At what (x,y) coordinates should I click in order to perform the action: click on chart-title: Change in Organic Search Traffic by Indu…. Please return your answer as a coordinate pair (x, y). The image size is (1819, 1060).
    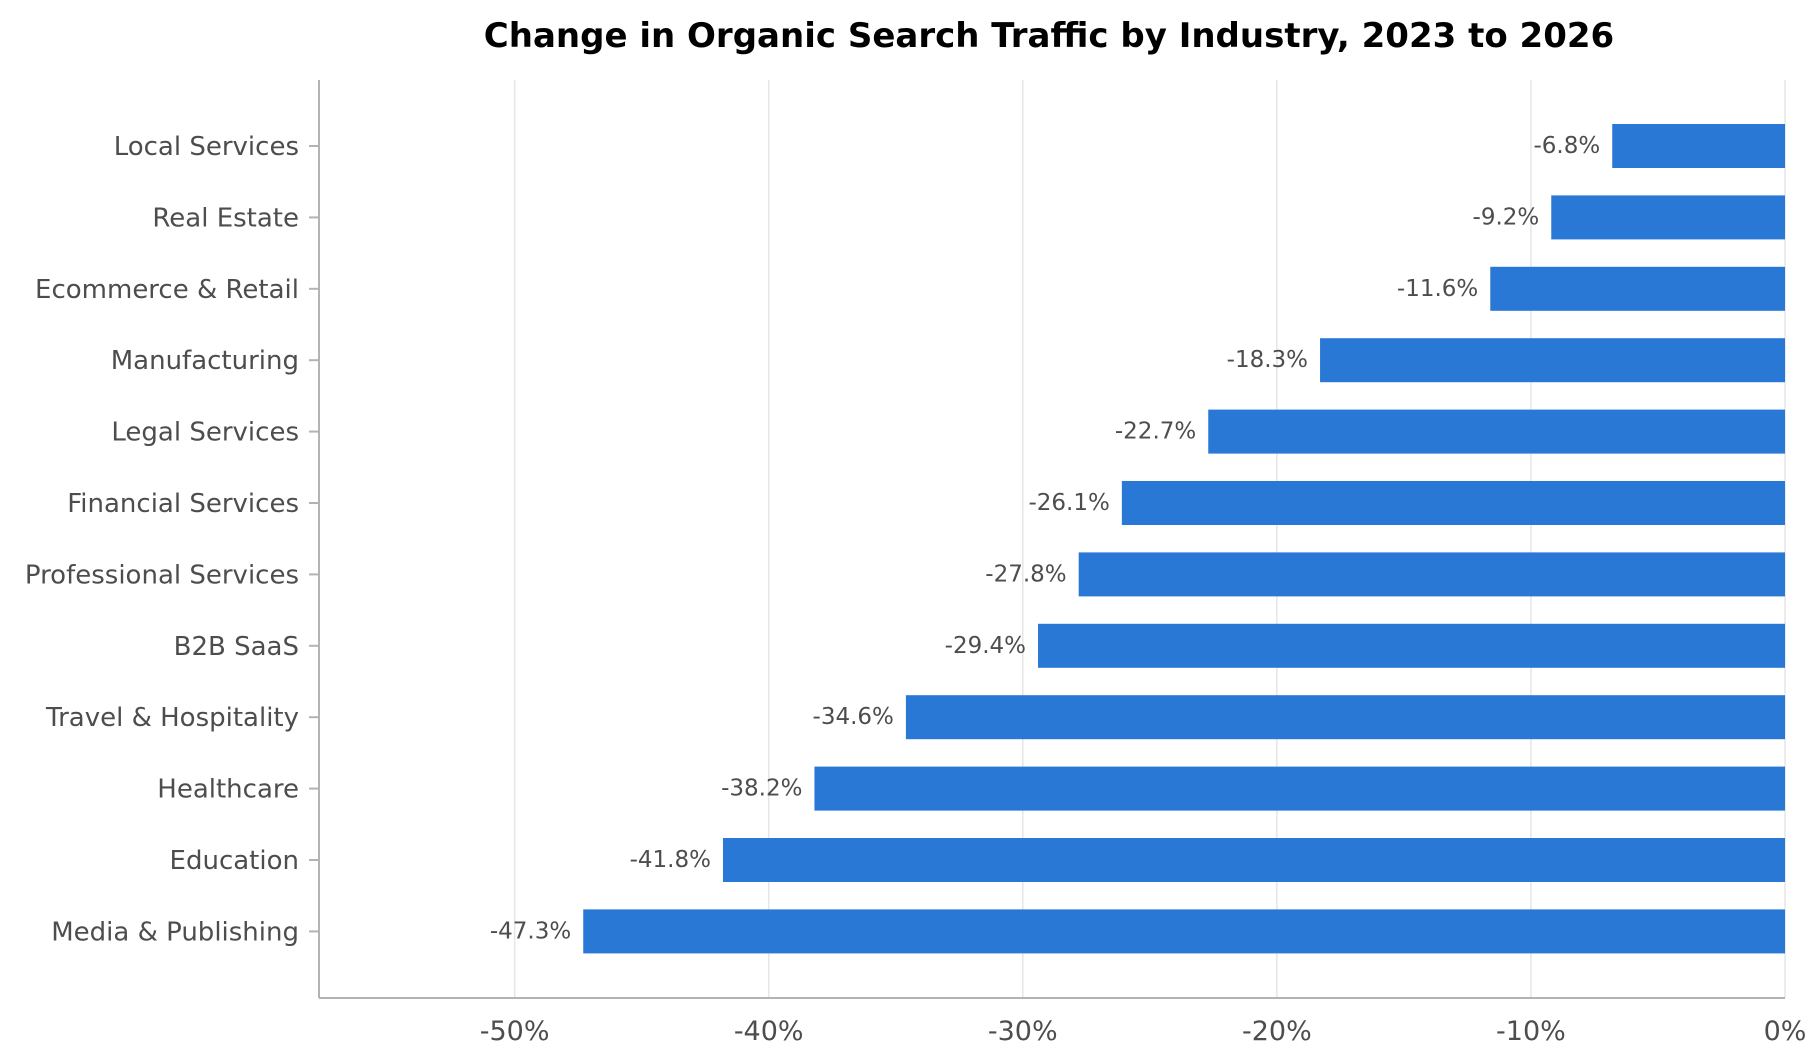
    Looking at the image, I should click on (1049, 36).